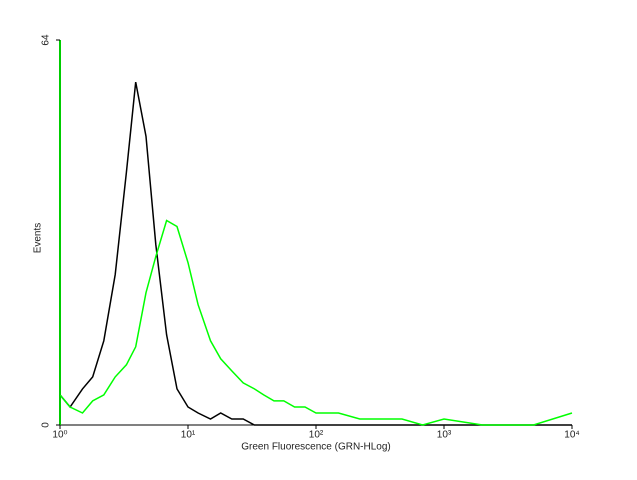 The width and height of the screenshot is (637, 480). Describe the element at coordinates (46, 40) in the screenshot. I see `y-tick-label: 64` at that location.